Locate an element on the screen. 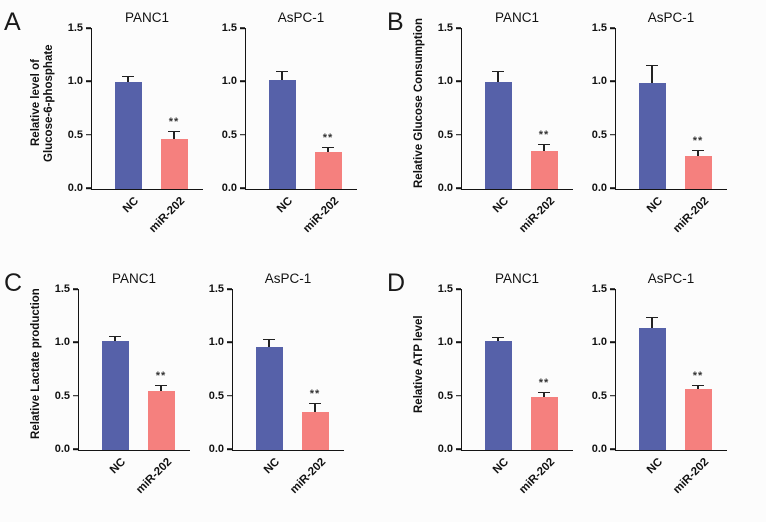 Image resolution: width=766 pixels, height=522 pixels. panel-label: A is located at coordinates (12, 22).